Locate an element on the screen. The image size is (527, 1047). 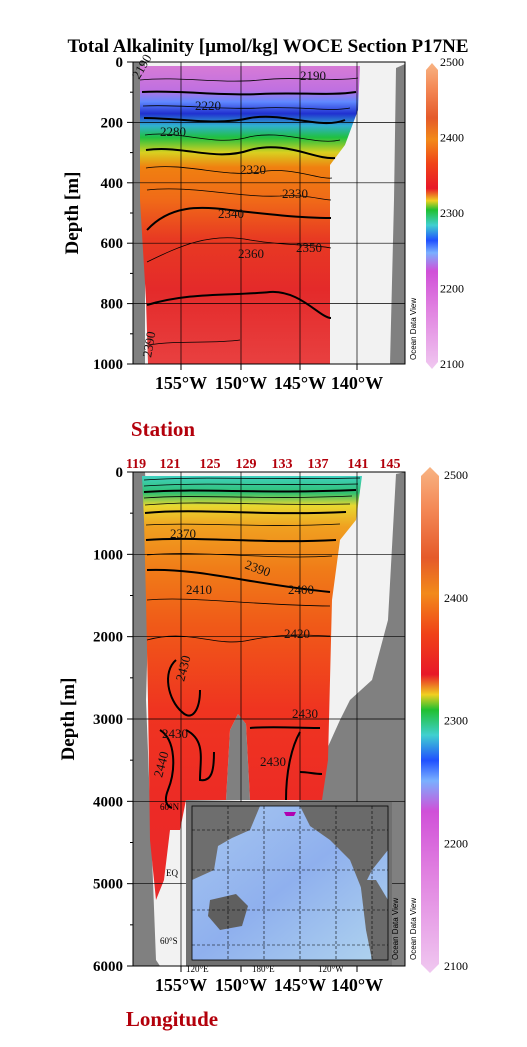
grid is located at coordinates (269, 213).